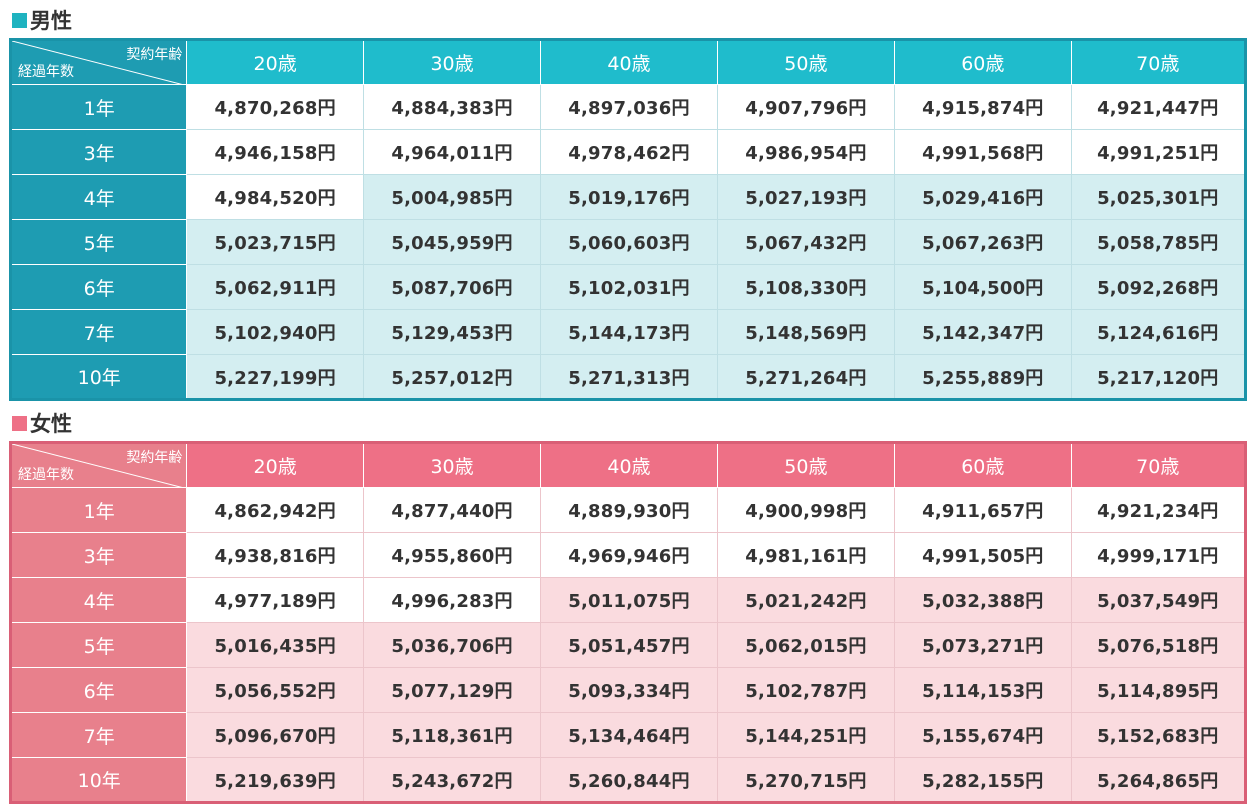  Describe the element at coordinates (983, 332) in the screenshot. I see `table-cell: 5,142,347円` at that location.